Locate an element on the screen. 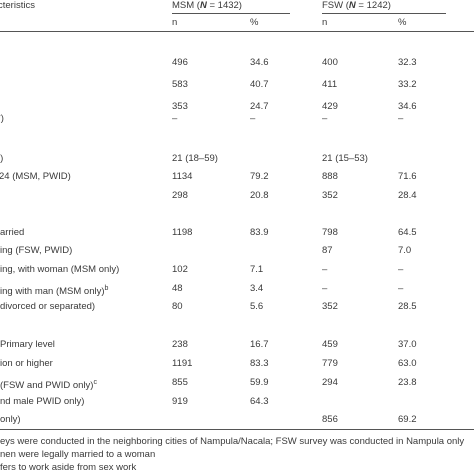 The image size is (474, 474). fsw-pct-cell: 63.0 is located at coordinates (407, 363).